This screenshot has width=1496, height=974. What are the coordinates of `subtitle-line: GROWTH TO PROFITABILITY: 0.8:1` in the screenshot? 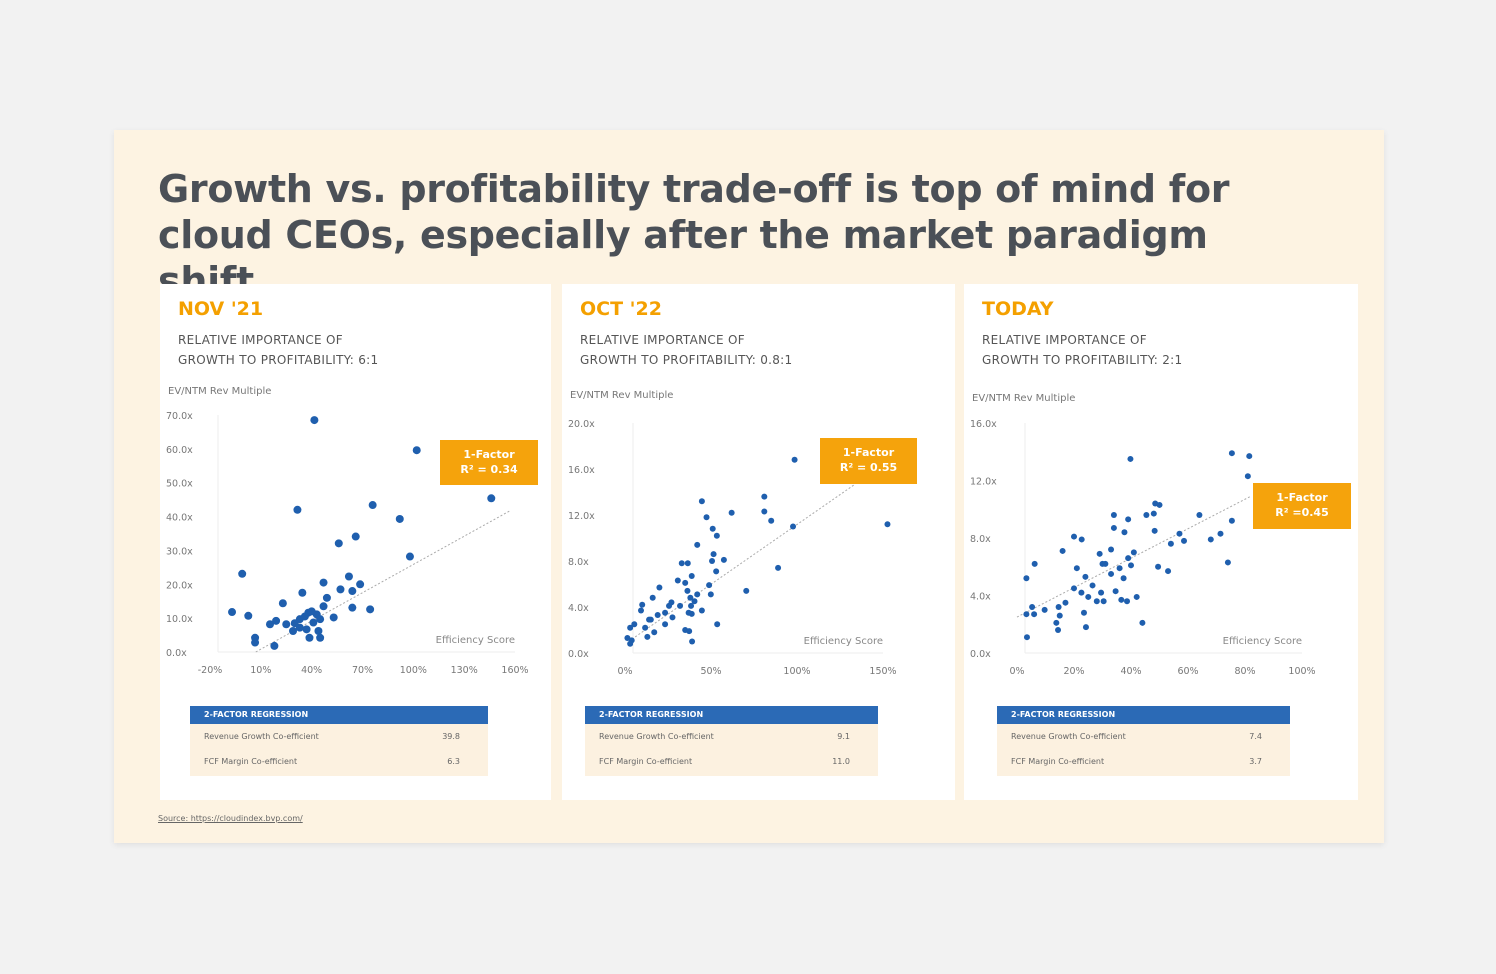 It's located at (686, 360).